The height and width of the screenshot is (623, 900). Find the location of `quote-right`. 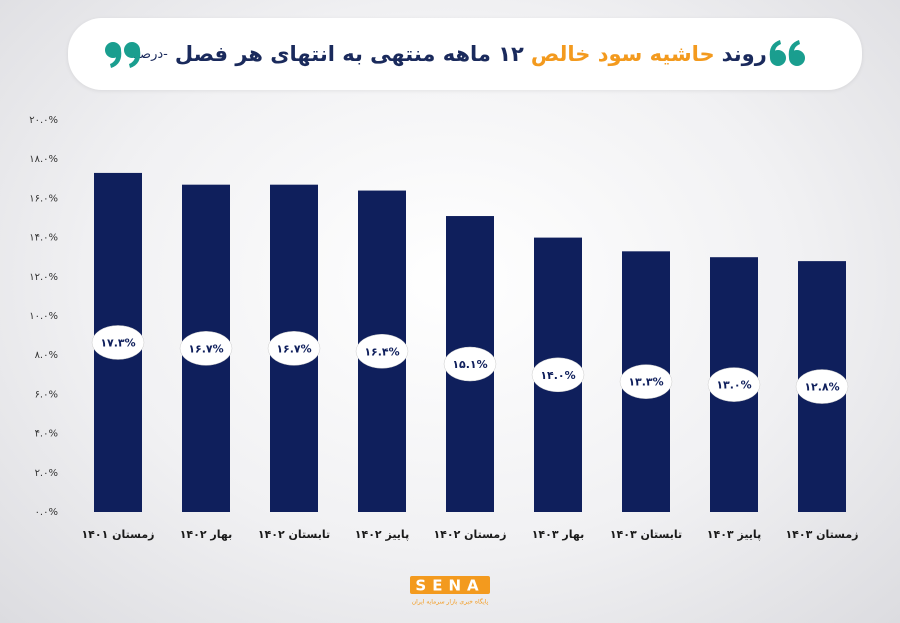

quote-right is located at coordinates (787, 53).